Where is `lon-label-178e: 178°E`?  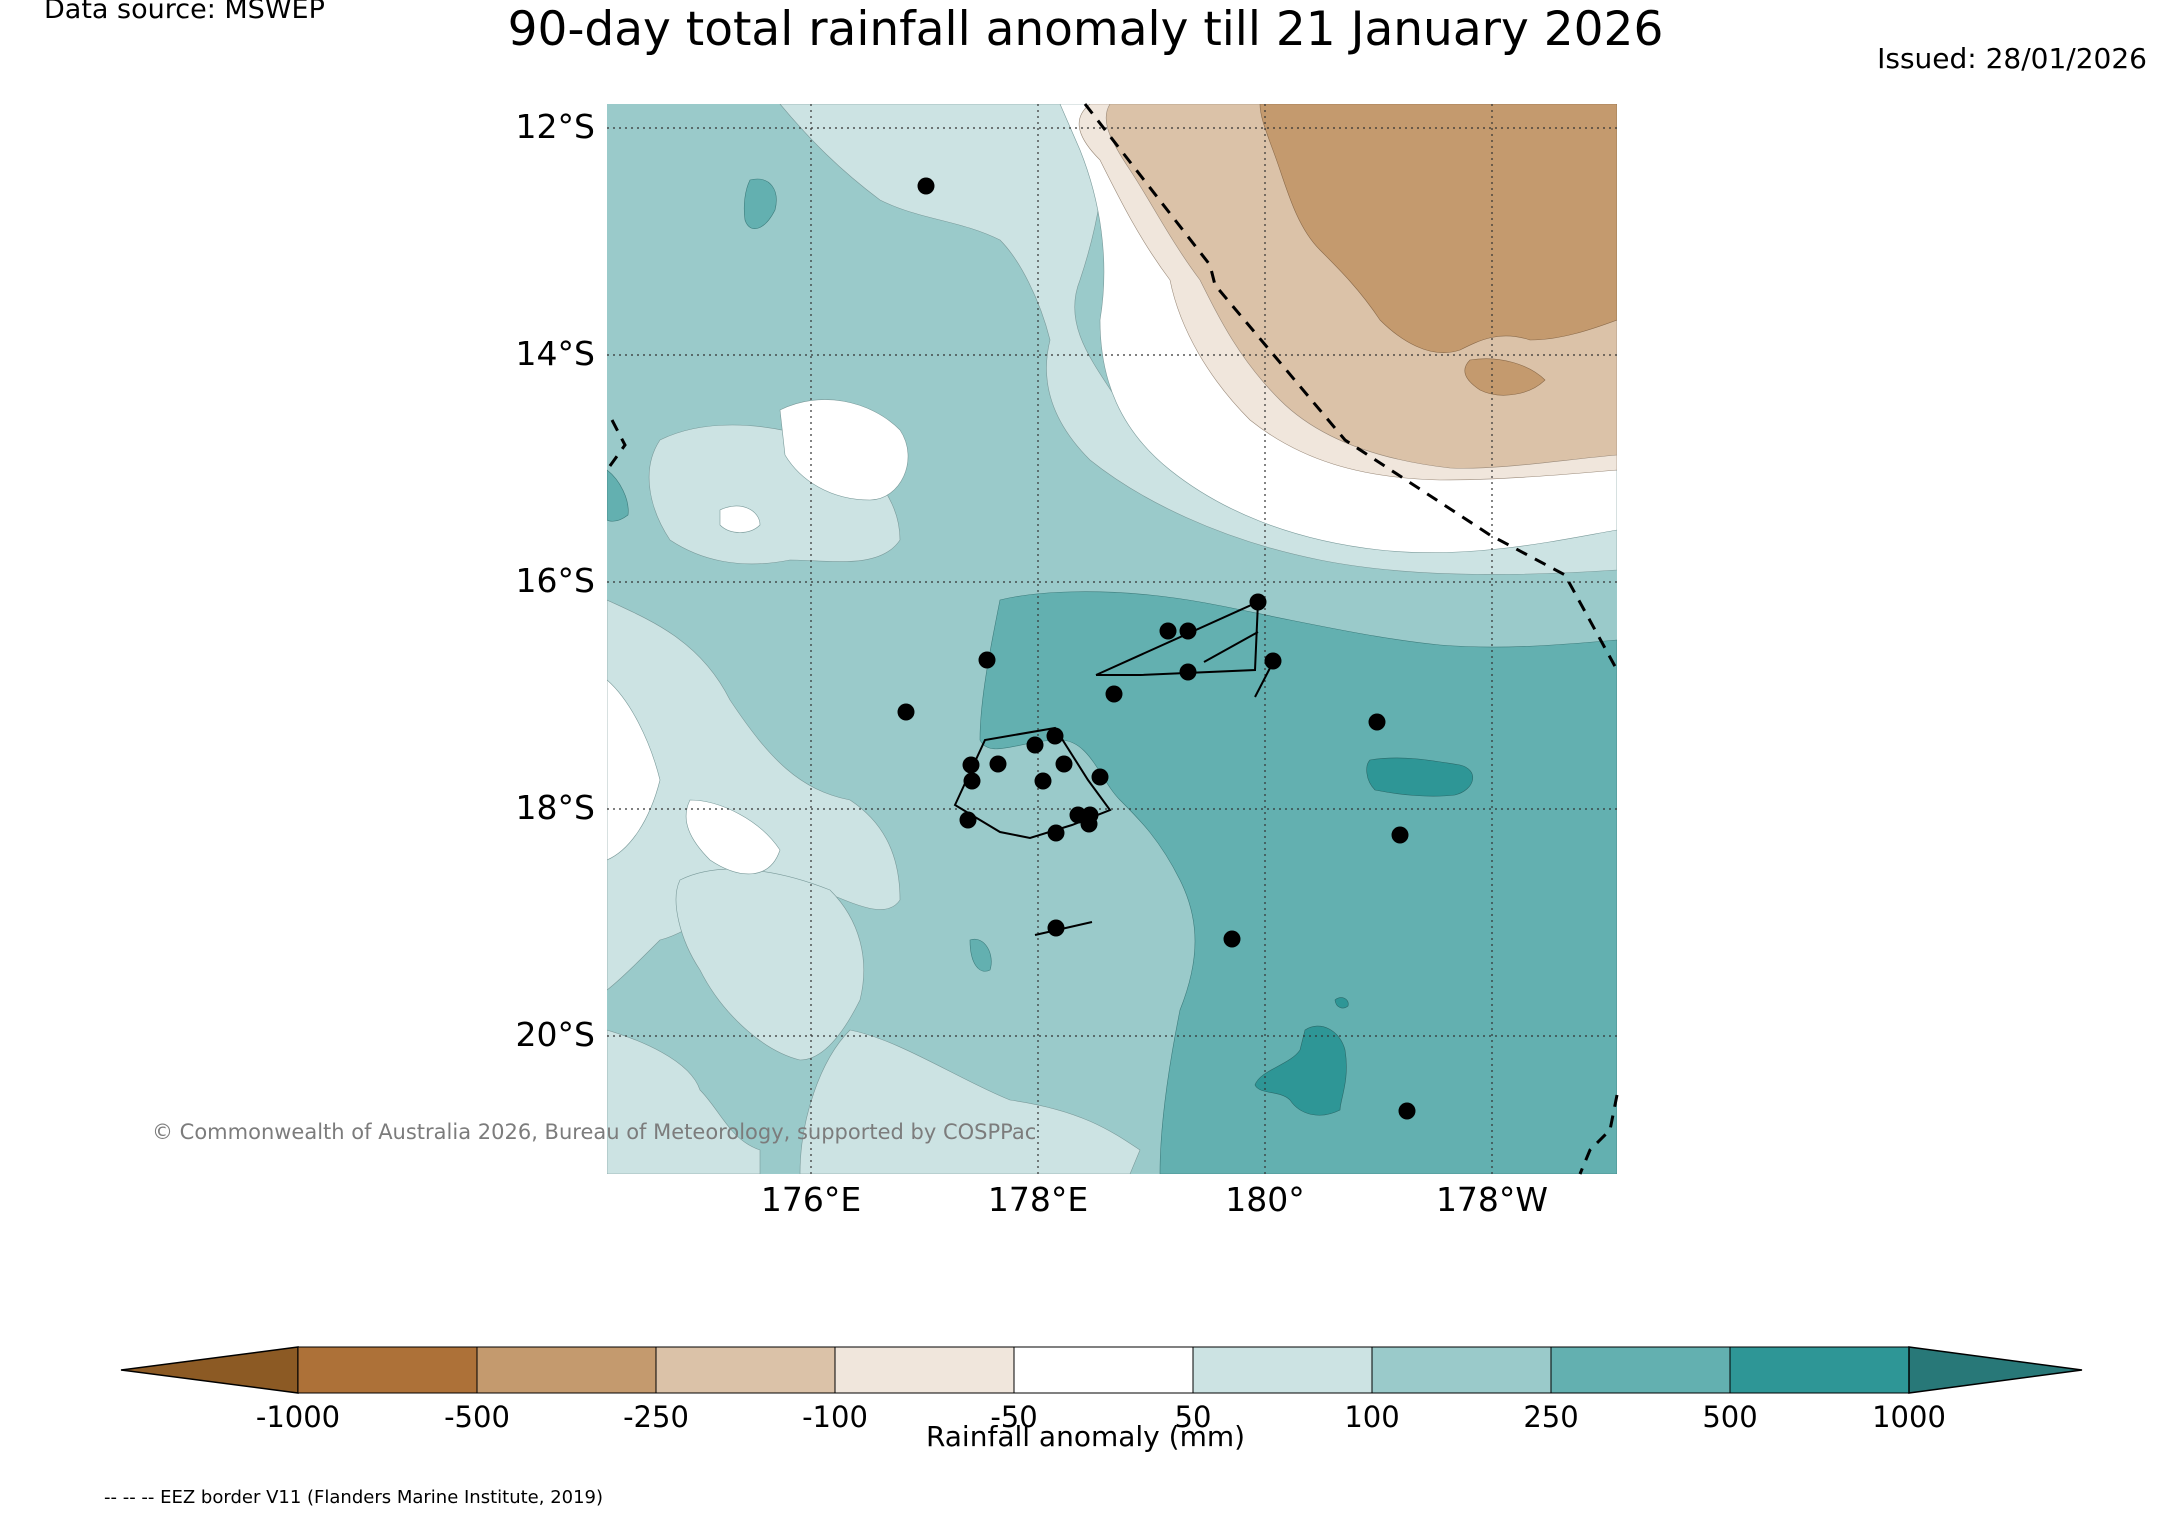
lon-label-178e: 178°E is located at coordinates (1038, 1199).